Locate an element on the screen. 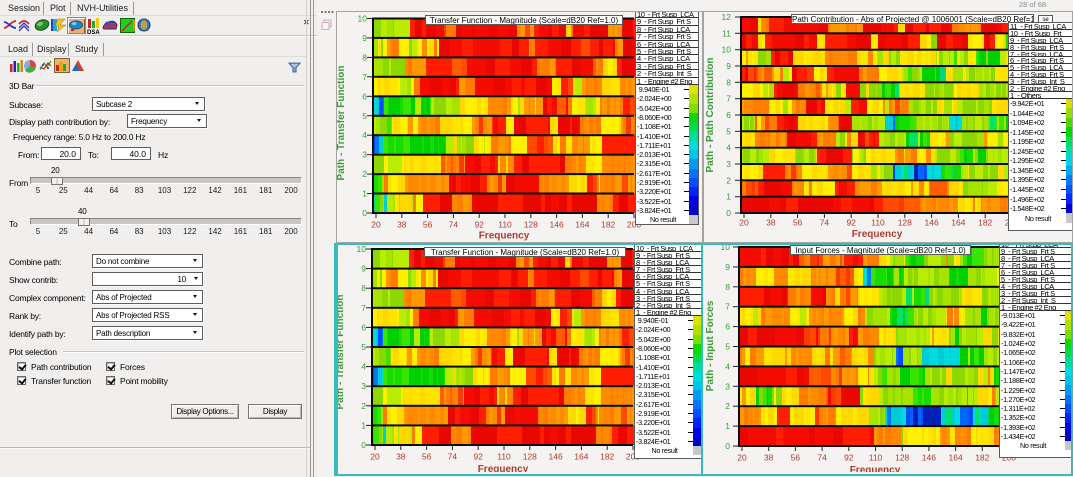  svg-text: Path - Input Forces is located at coordinates (710, 345).